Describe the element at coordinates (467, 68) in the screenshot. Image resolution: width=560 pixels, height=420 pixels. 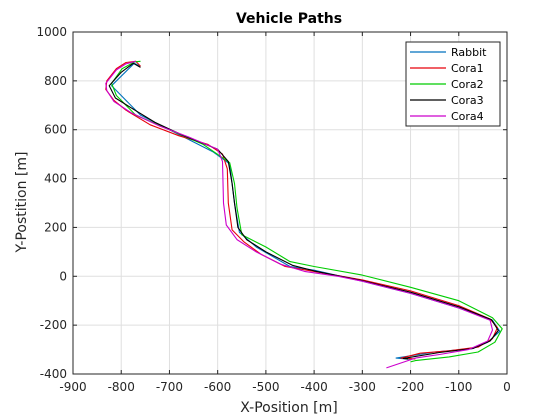
I see `legend-label-cora1: Cora1` at that location.